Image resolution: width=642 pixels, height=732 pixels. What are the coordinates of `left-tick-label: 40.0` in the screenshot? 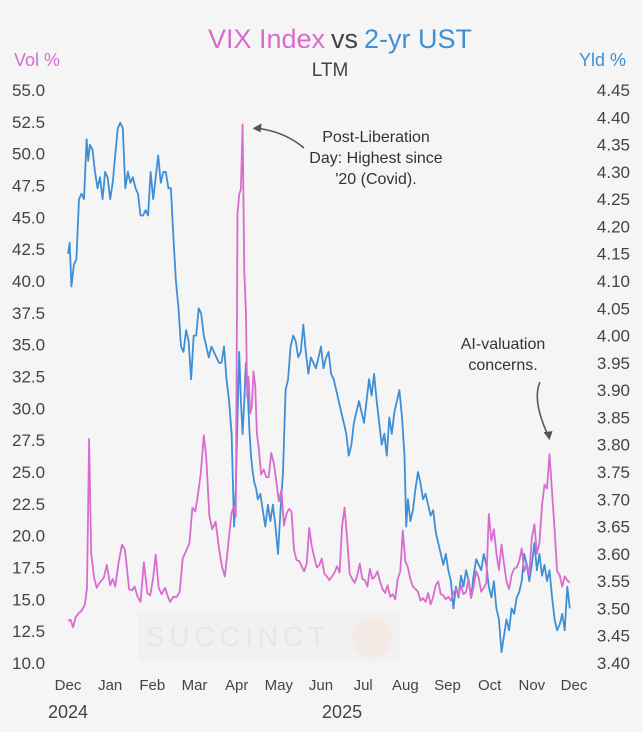 It's located at (28, 281).